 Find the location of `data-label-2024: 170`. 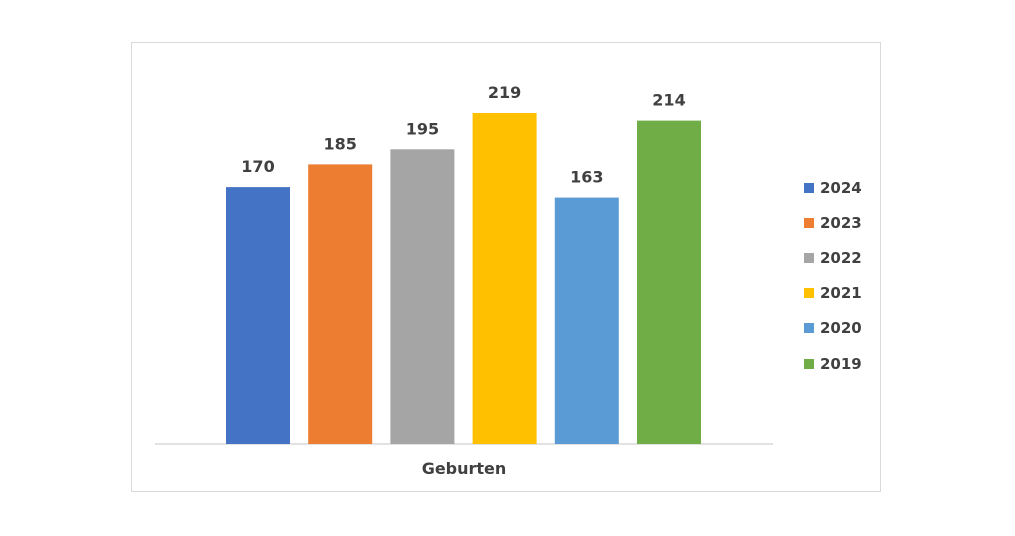

data-label-2024: 170 is located at coordinates (257, 166).